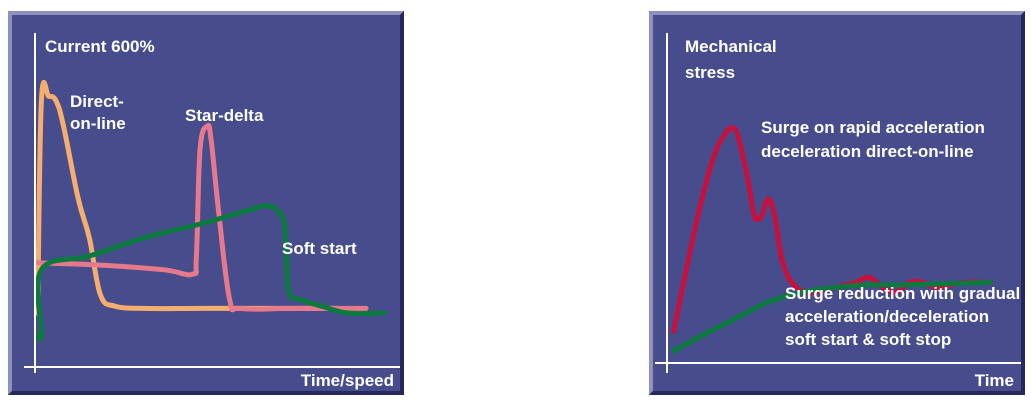 The width and height of the screenshot is (1031, 403). I want to click on series-line-surge-reduction-with-gradual-acceleratio, so click(832, 316).